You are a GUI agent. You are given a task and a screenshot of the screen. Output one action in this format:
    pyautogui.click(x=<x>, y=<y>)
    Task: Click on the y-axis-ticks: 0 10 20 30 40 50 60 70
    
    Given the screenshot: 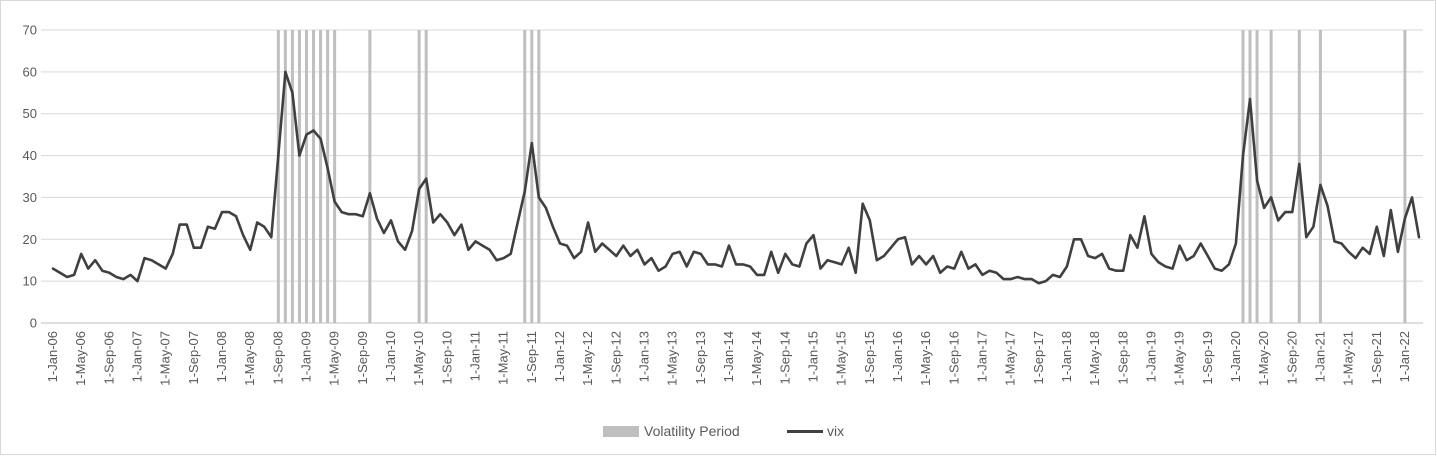 What is the action you would take?
    pyautogui.click(x=30, y=177)
    